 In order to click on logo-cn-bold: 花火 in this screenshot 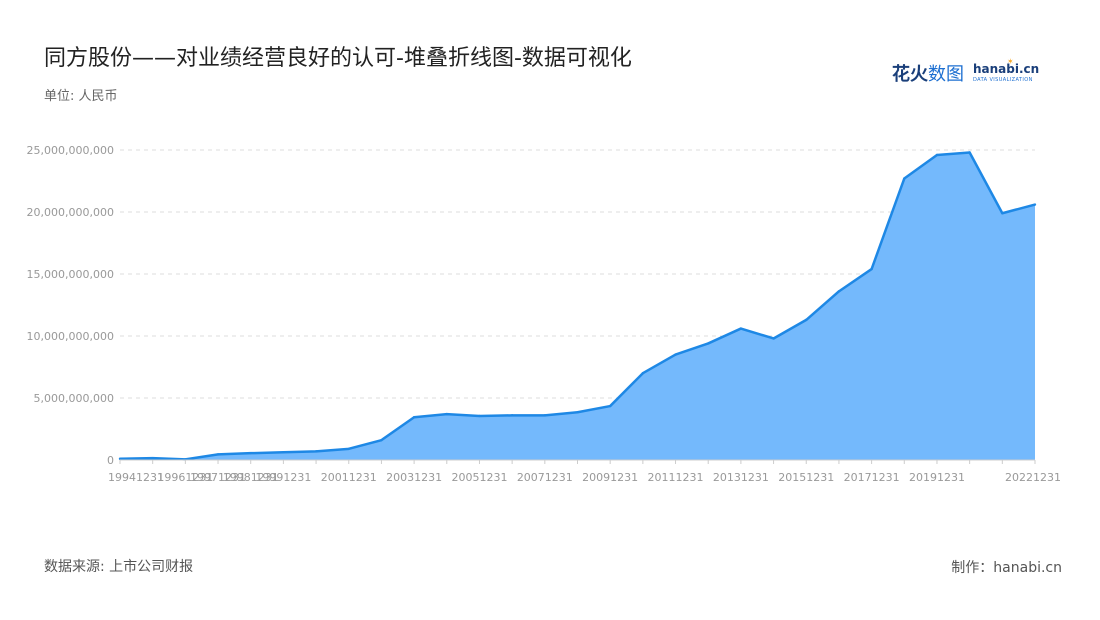, I will do `click(910, 74)`.